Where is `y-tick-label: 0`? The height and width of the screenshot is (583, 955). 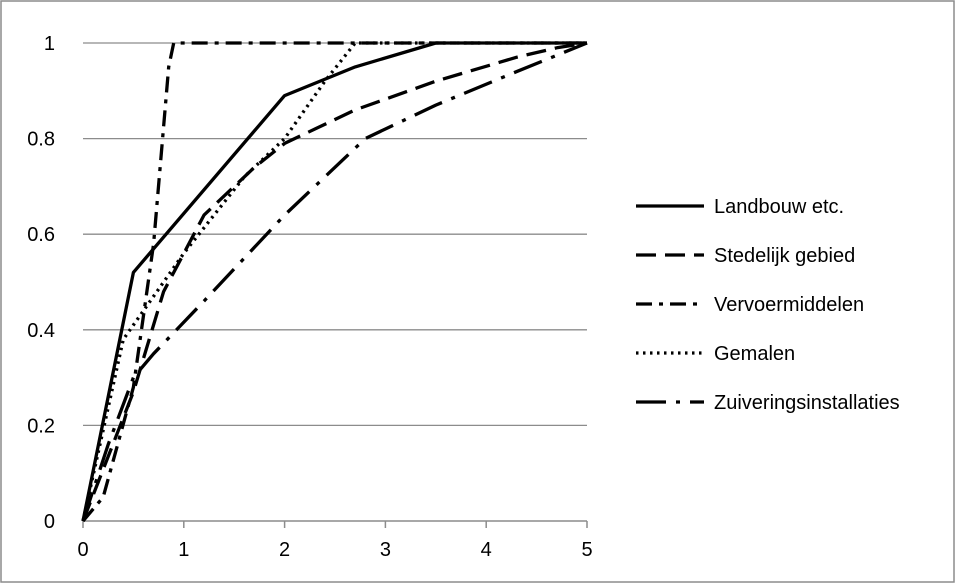
y-tick-label: 0 is located at coordinates (49, 522).